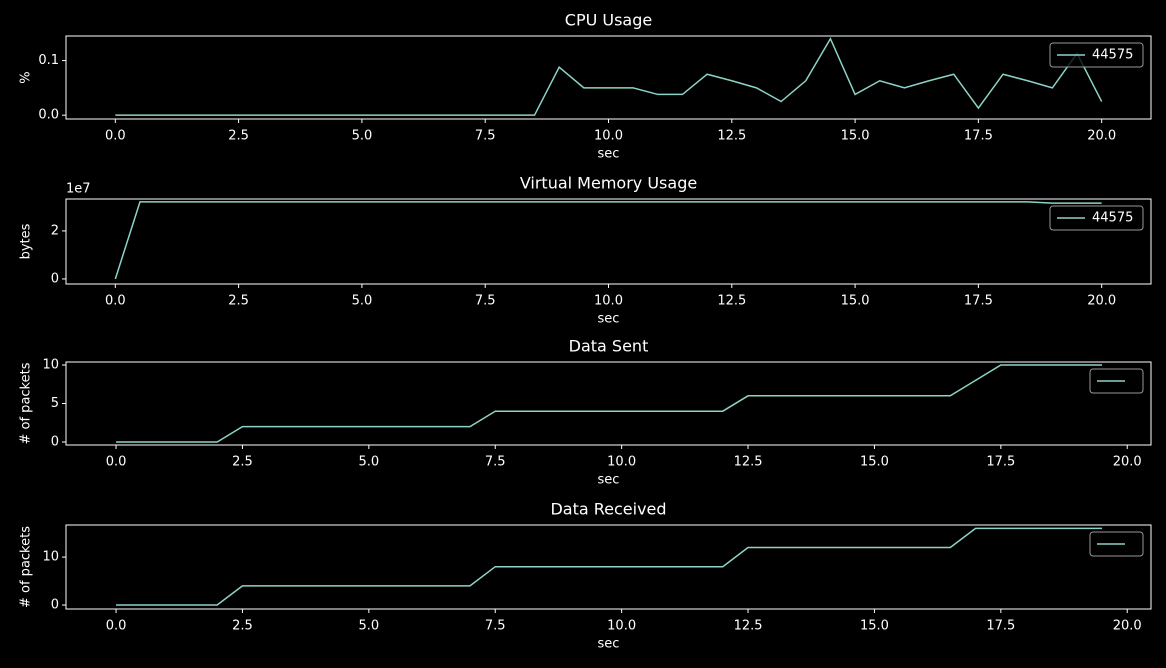 Image resolution: width=1166 pixels, height=668 pixels. What do you see at coordinates (48, 115) in the screenshot?
I see `y-tick-label: 0.0` at bounding box center [48, 115].